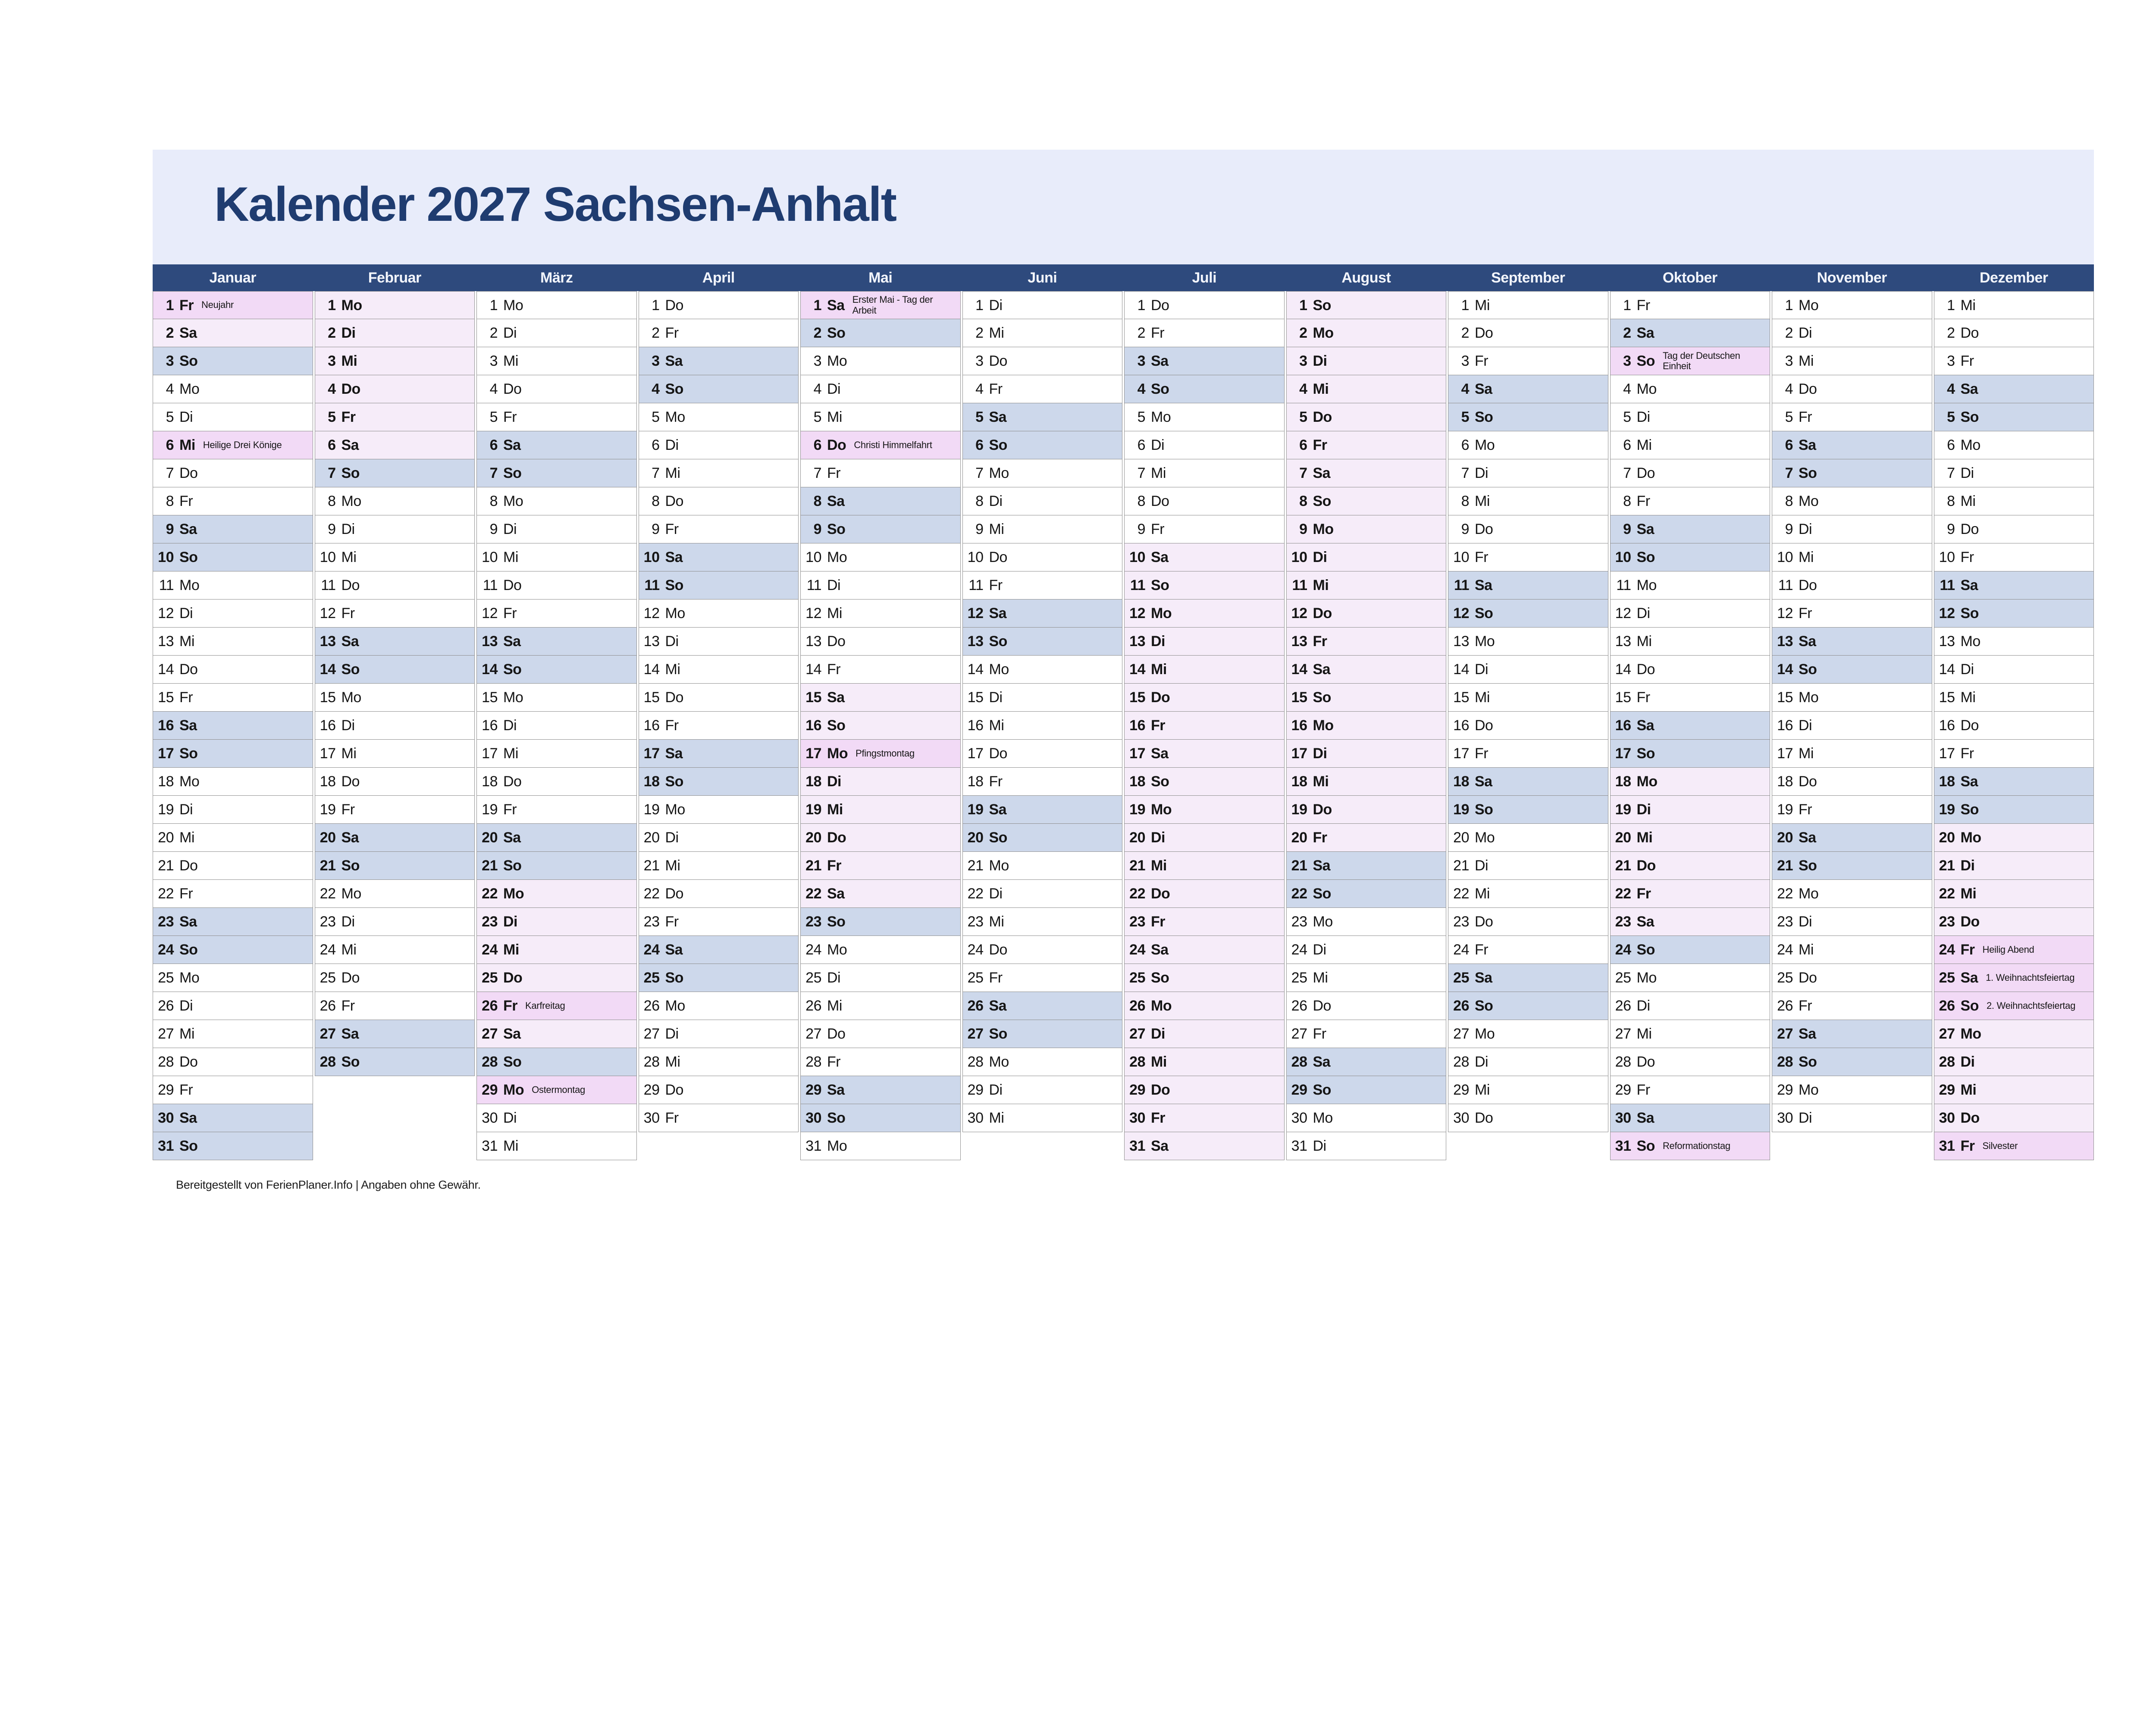 This screenshot has width=2156, height=1736. What do you see at coordinates (1690, 1146) in the screenshot?
I see `day-cell-oktober-31: 31 So Reformationstag` at bounding box center [1690, 1146].